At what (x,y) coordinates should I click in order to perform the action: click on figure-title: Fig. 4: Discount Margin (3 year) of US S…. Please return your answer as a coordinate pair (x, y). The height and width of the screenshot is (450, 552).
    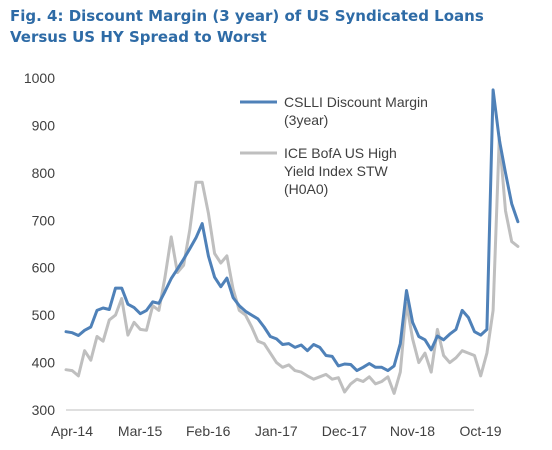
    Looking at the image, I should click on (247, 26).